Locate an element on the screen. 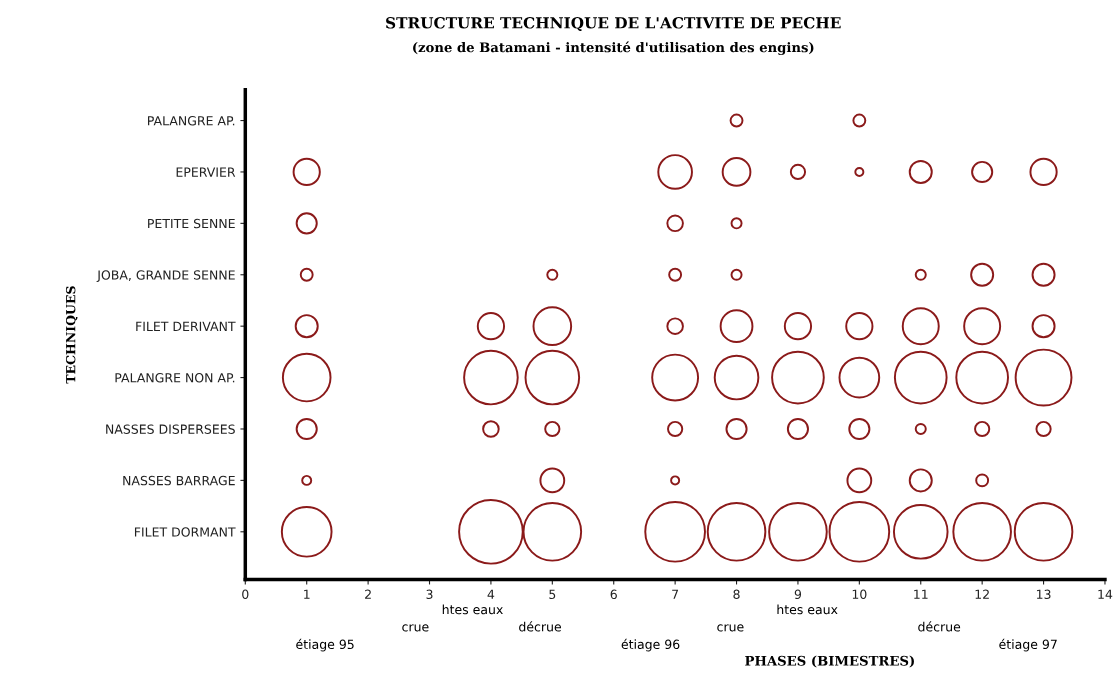 The image size is (1115, 690). text: étiage 95 is located at coordinates (325, 645).